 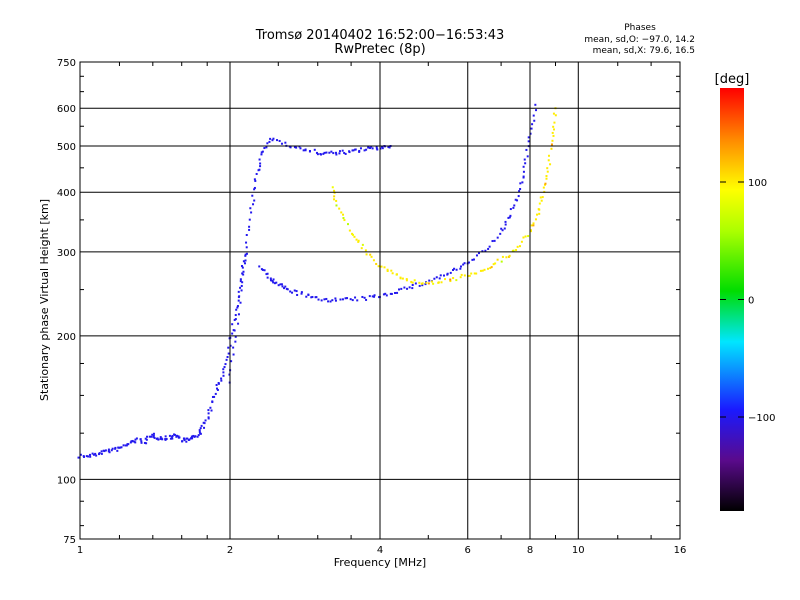 What do you see at coordinates (761, 418) in the screenshot?
I see `colorbar-tick-label: −100` at bounding box center [761, 418].